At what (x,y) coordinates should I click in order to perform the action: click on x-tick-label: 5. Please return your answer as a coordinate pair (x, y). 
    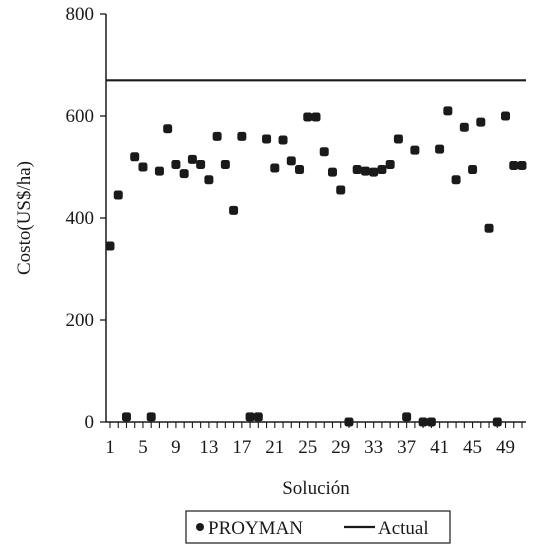
    Looking at the image, I should click on (143, 447).